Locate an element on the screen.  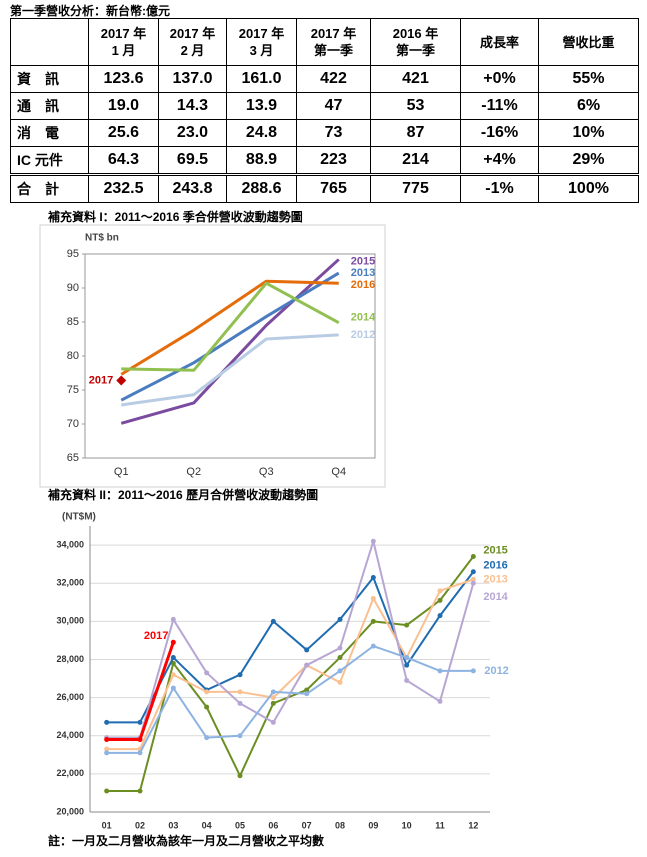
table-cell: +0% is located at coordinates (499, 79).